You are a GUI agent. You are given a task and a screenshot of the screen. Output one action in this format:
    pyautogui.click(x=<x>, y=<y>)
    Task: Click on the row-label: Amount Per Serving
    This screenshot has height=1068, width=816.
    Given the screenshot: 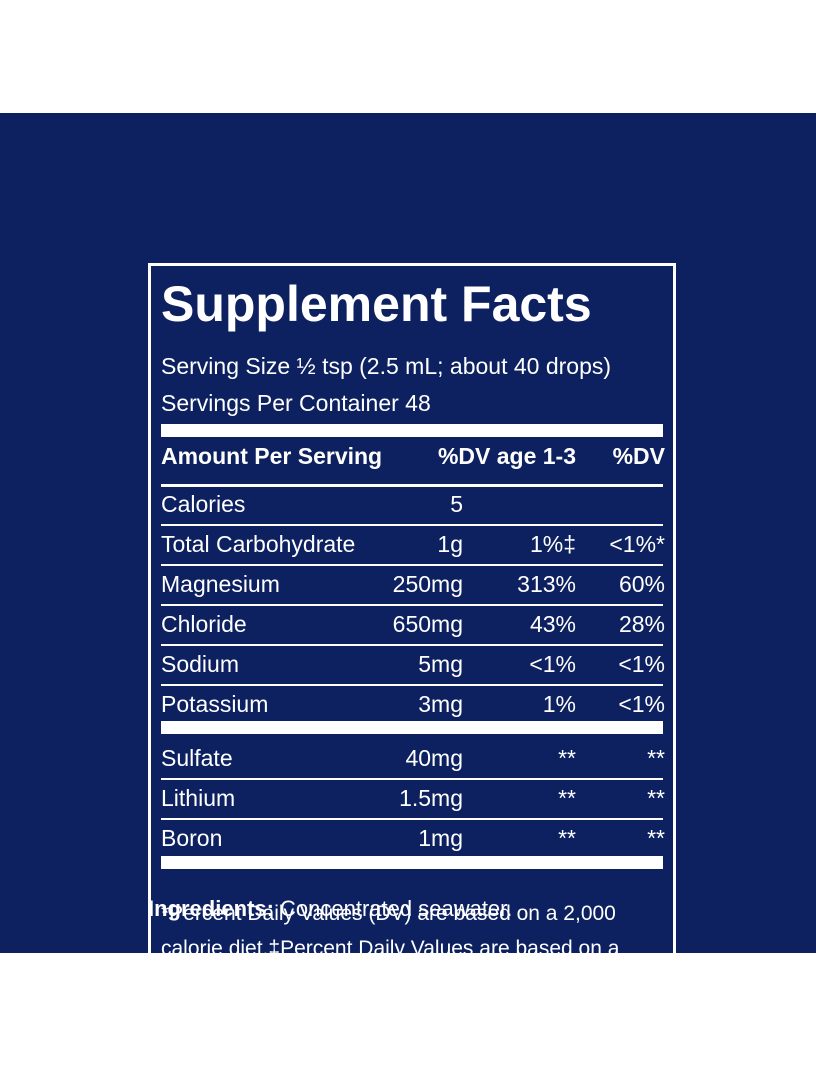 What is the action you would take?
    pyautogui.click(x=272, y=456)
    